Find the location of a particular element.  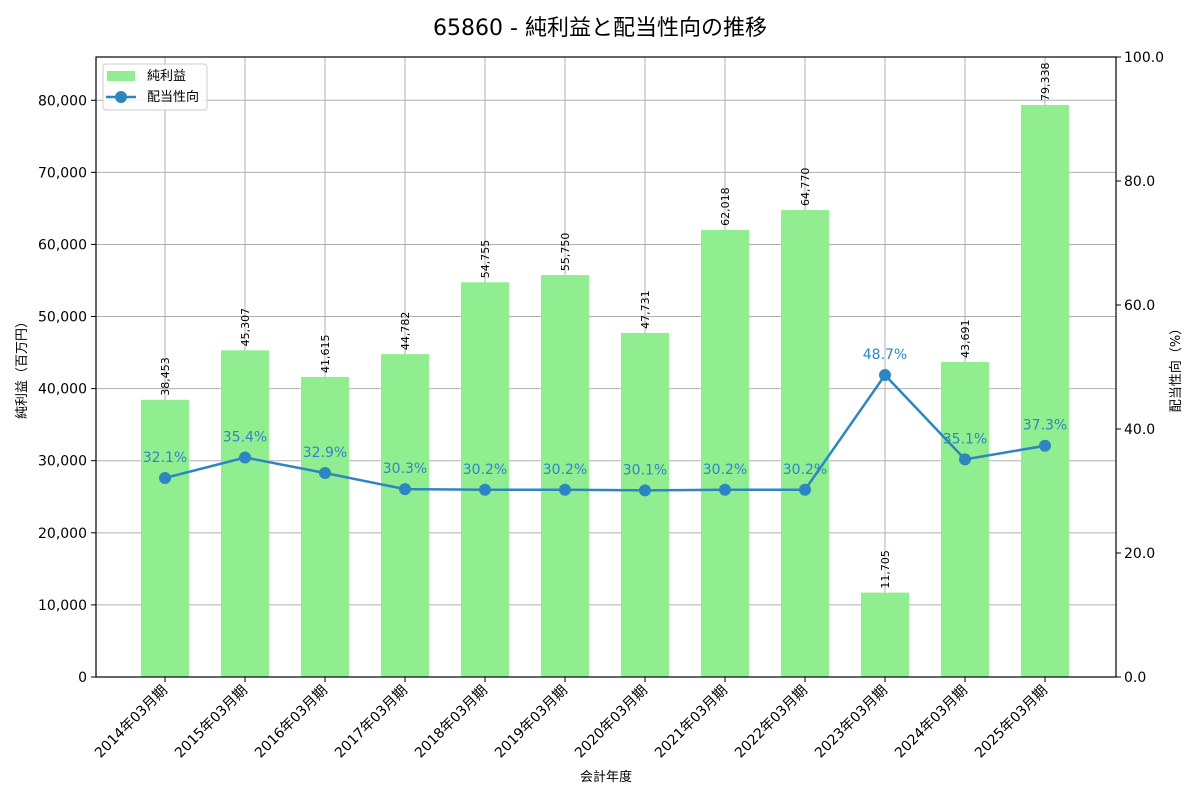

bar-value-label: 54,755 is located at coordinates (485, 259).